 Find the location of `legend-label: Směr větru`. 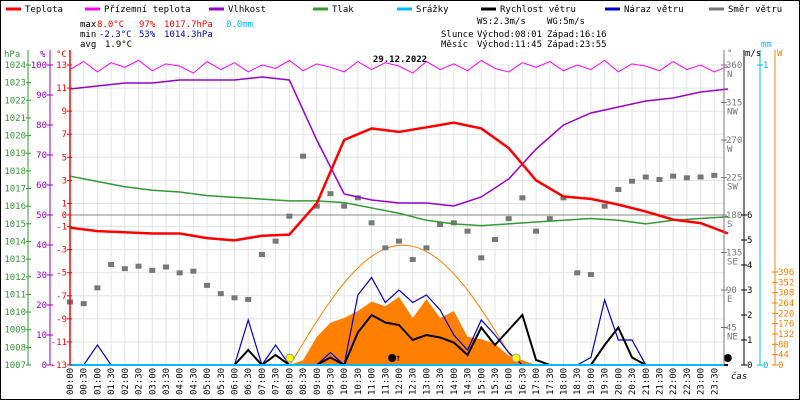

legend-label: Směr větru is located at coordinates (755, 10).